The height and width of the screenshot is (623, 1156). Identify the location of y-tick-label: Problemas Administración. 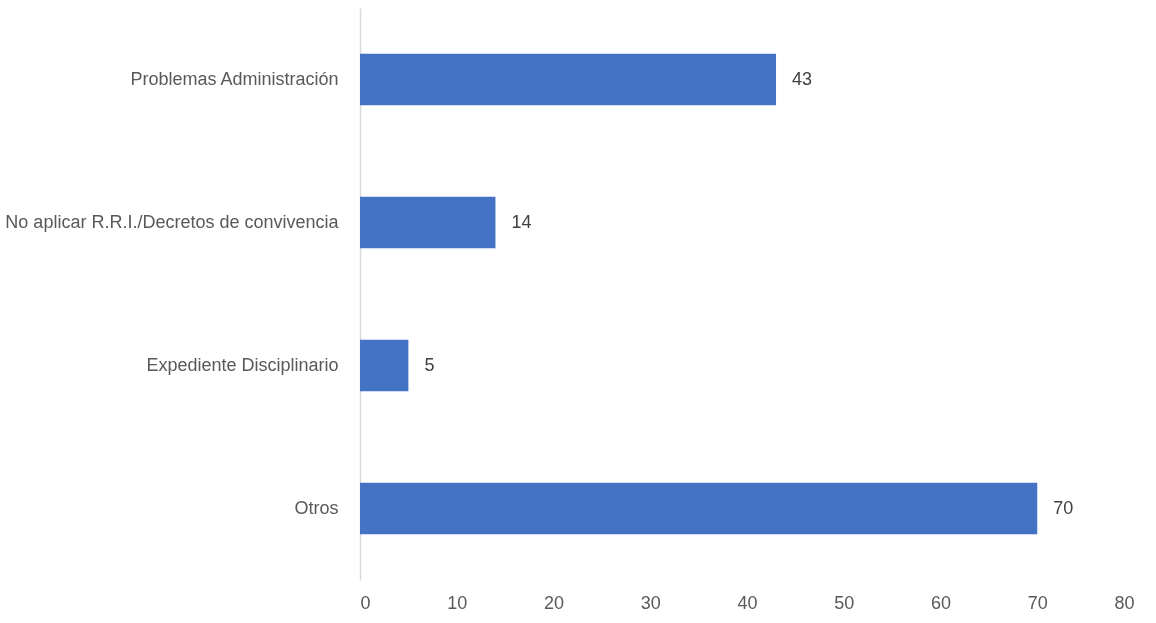
(234, 78).